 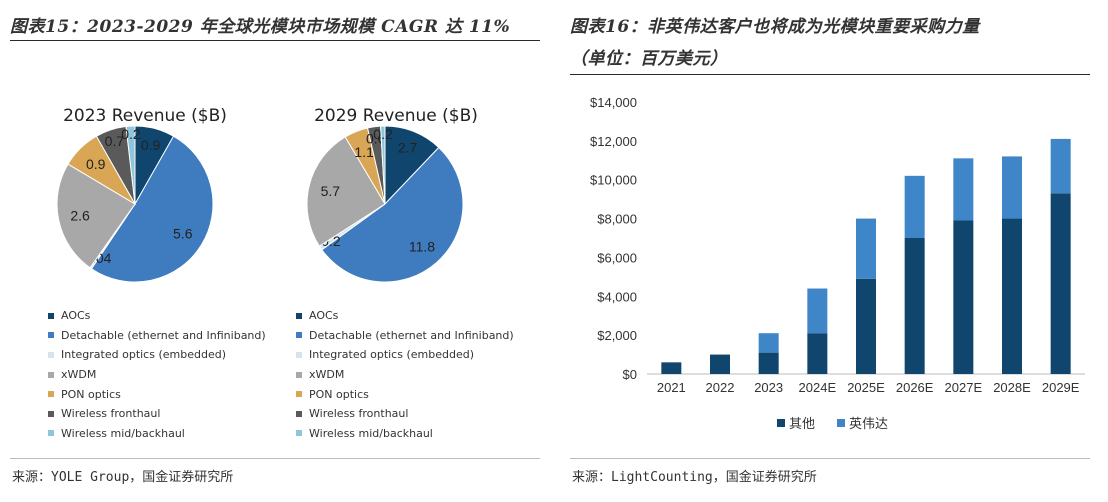 I want to click on y-tick-label: $12,000, so click(x=613, y=141).